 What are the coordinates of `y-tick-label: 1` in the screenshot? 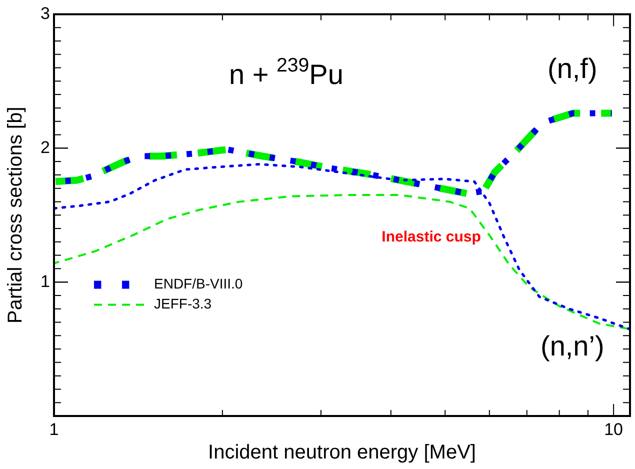 It's located at (45, 281).